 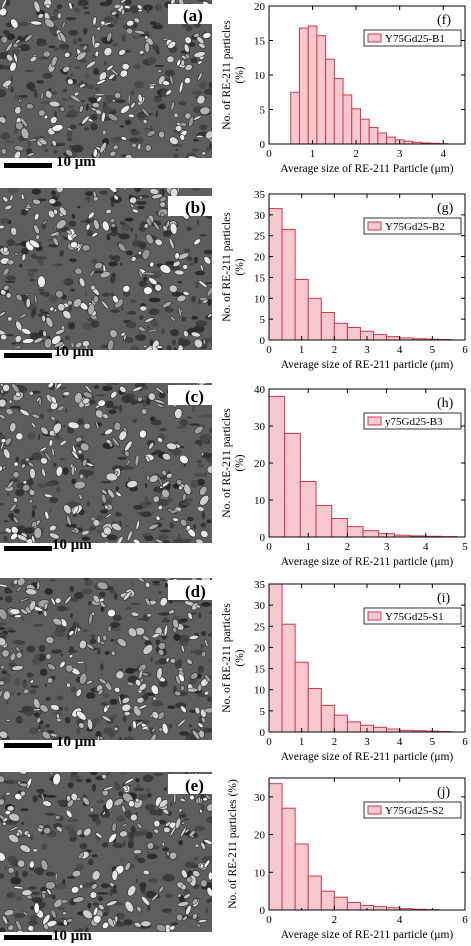 I want to click on scale-bar-c, so click(x=28, y=548).